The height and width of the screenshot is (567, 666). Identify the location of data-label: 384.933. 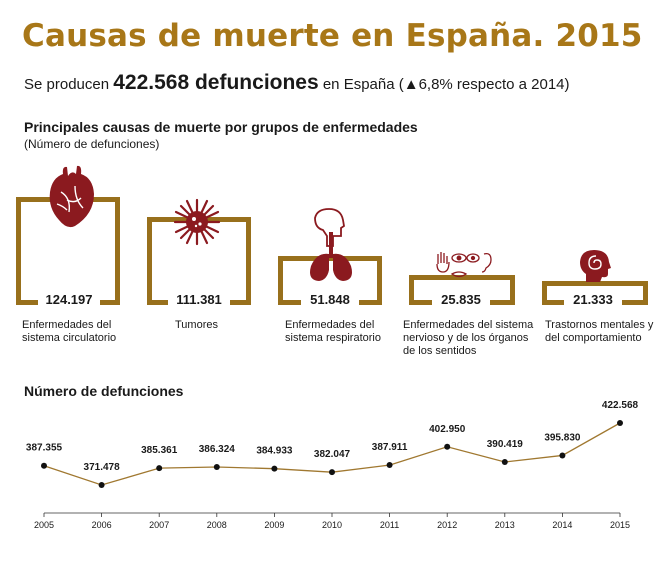
(274, 451).